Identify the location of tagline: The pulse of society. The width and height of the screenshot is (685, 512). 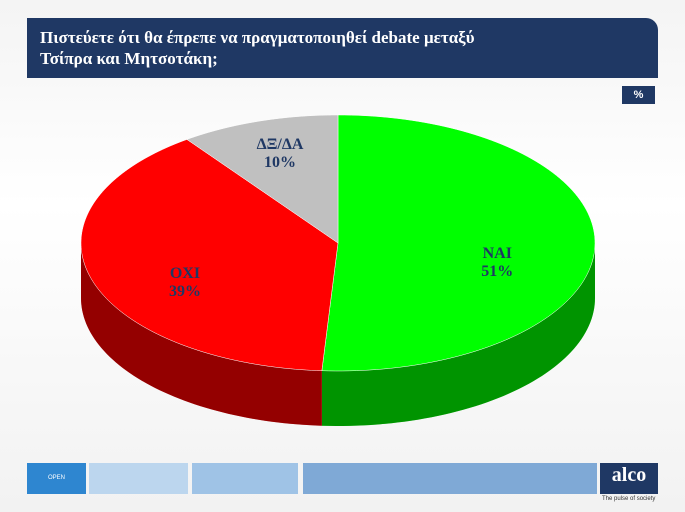
(629, 499).